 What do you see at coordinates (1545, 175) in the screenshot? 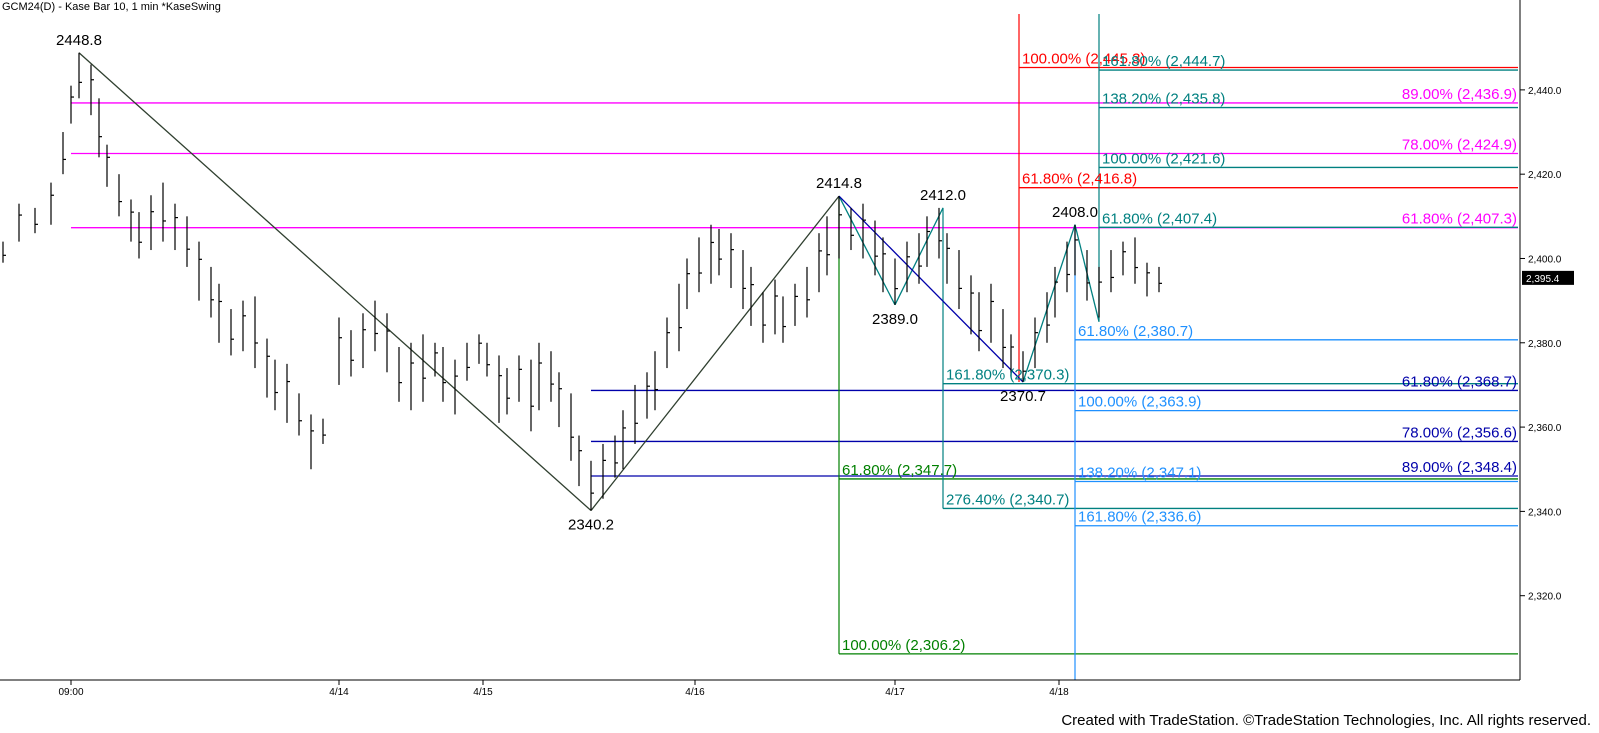
I see `y-tick-label: 2,420.0` at bounding box center [1545, 175].